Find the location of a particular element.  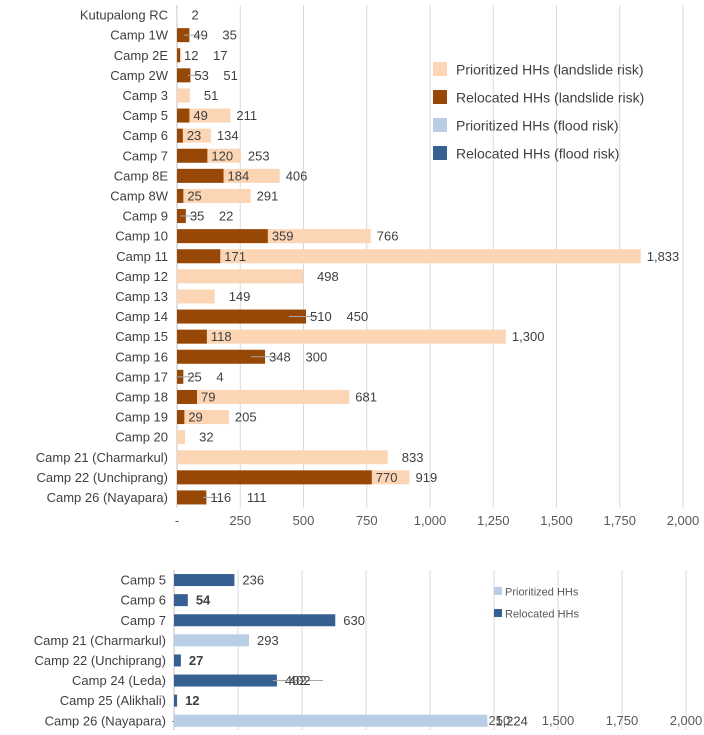

data-label-relocated-camp-5: 236 is located at coordinates (253, 580).